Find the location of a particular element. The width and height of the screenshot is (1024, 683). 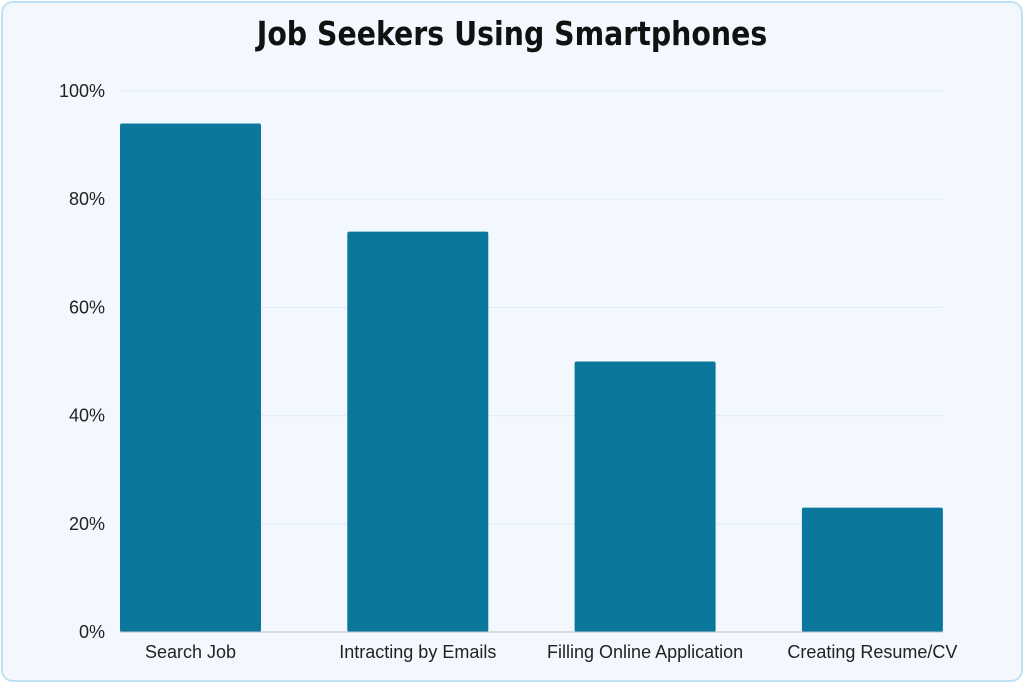

y-tick-labels: 0% 20% 40% 60% 80% 100% is located at coordinates (82, 361).